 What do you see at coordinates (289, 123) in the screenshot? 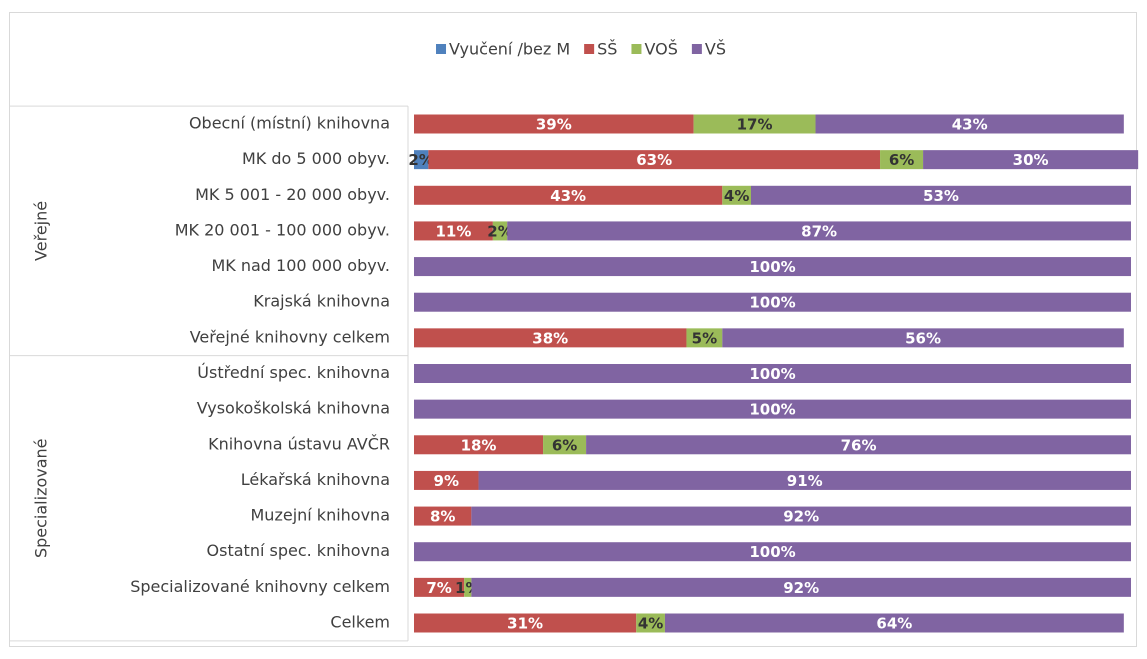
I see `category-label: Obecní (místní) knihovna` at bounding box center [289, 123].